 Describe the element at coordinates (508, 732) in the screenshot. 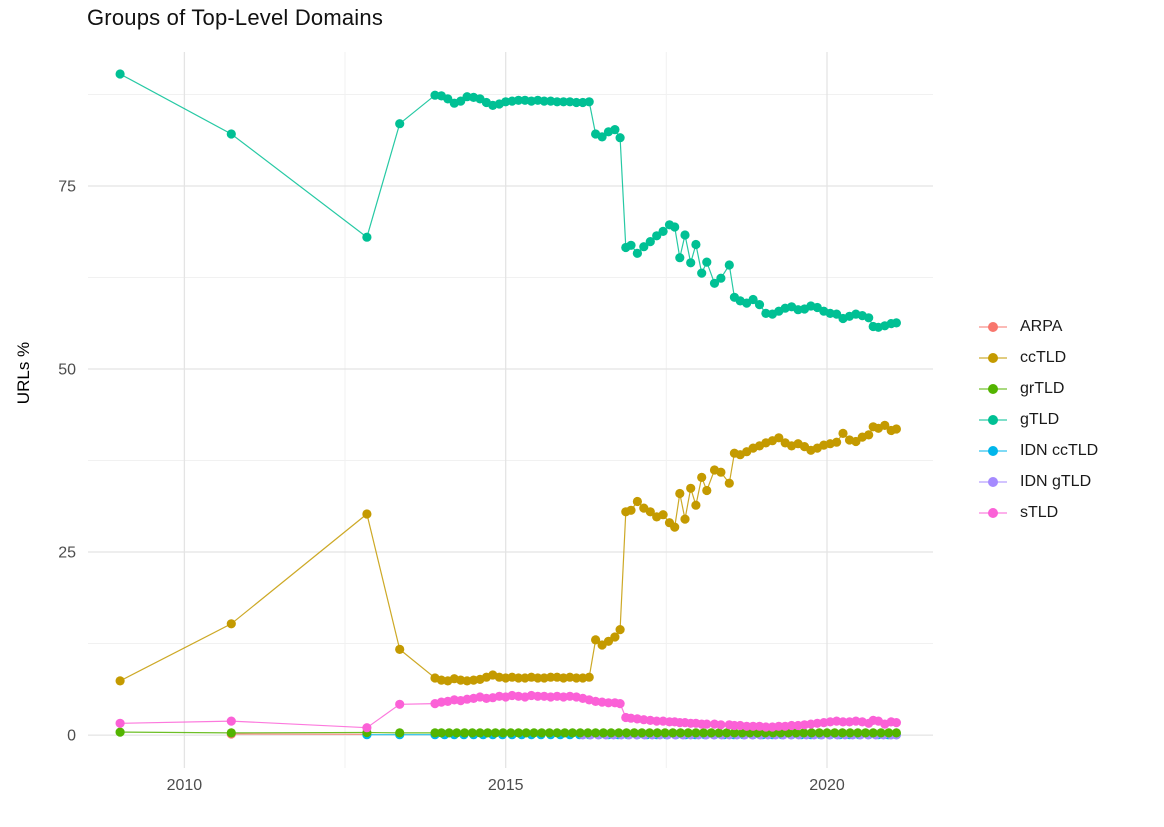

I see `series-points-grtld` at that location.